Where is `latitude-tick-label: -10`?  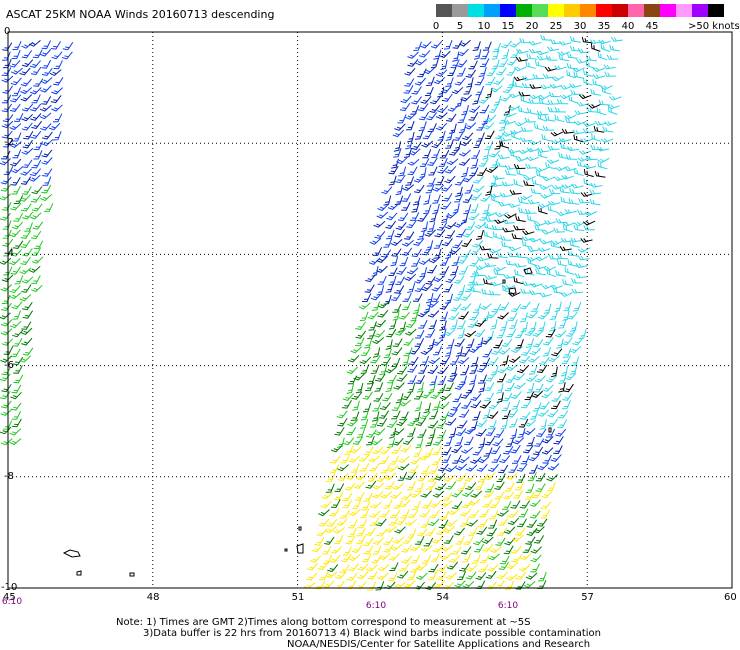
latitude-tick-label: -10 is located at coordinates (9, 587).